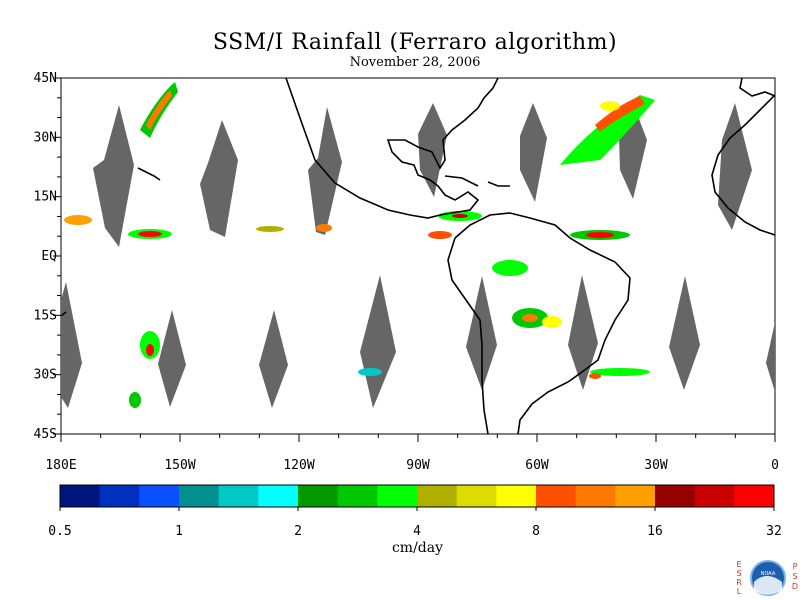 The width and height of the screenshot is (800, 600). What do you see at coordinates (461, 181) in the screenshot?
I see `island-cuba` at bounding box center [461, 181].